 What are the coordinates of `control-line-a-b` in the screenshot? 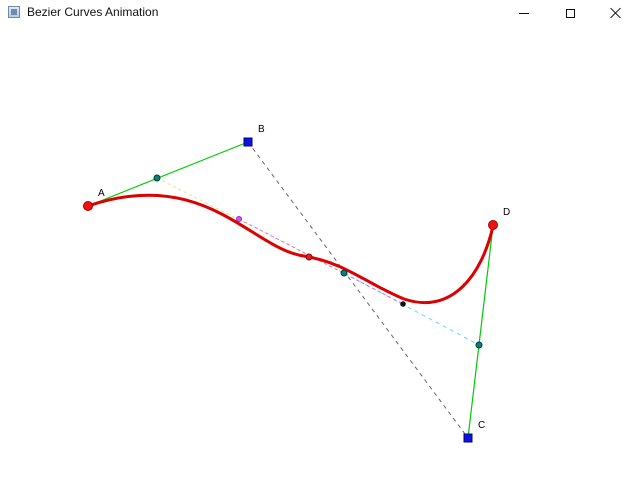 It's located at (168, 174).